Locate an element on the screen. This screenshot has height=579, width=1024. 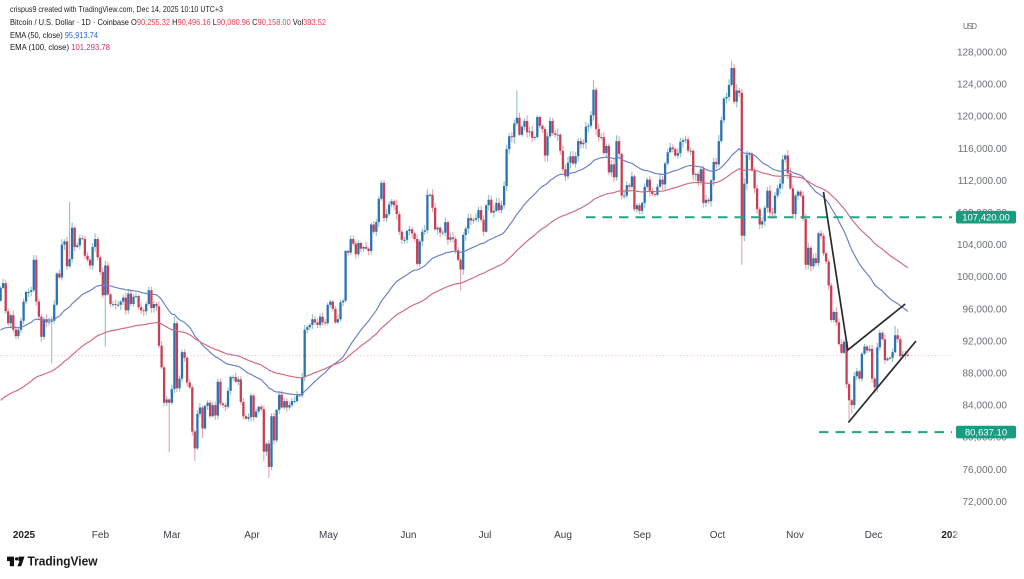
svg-text: 80,637.10 is located at coordinates (986, 433).